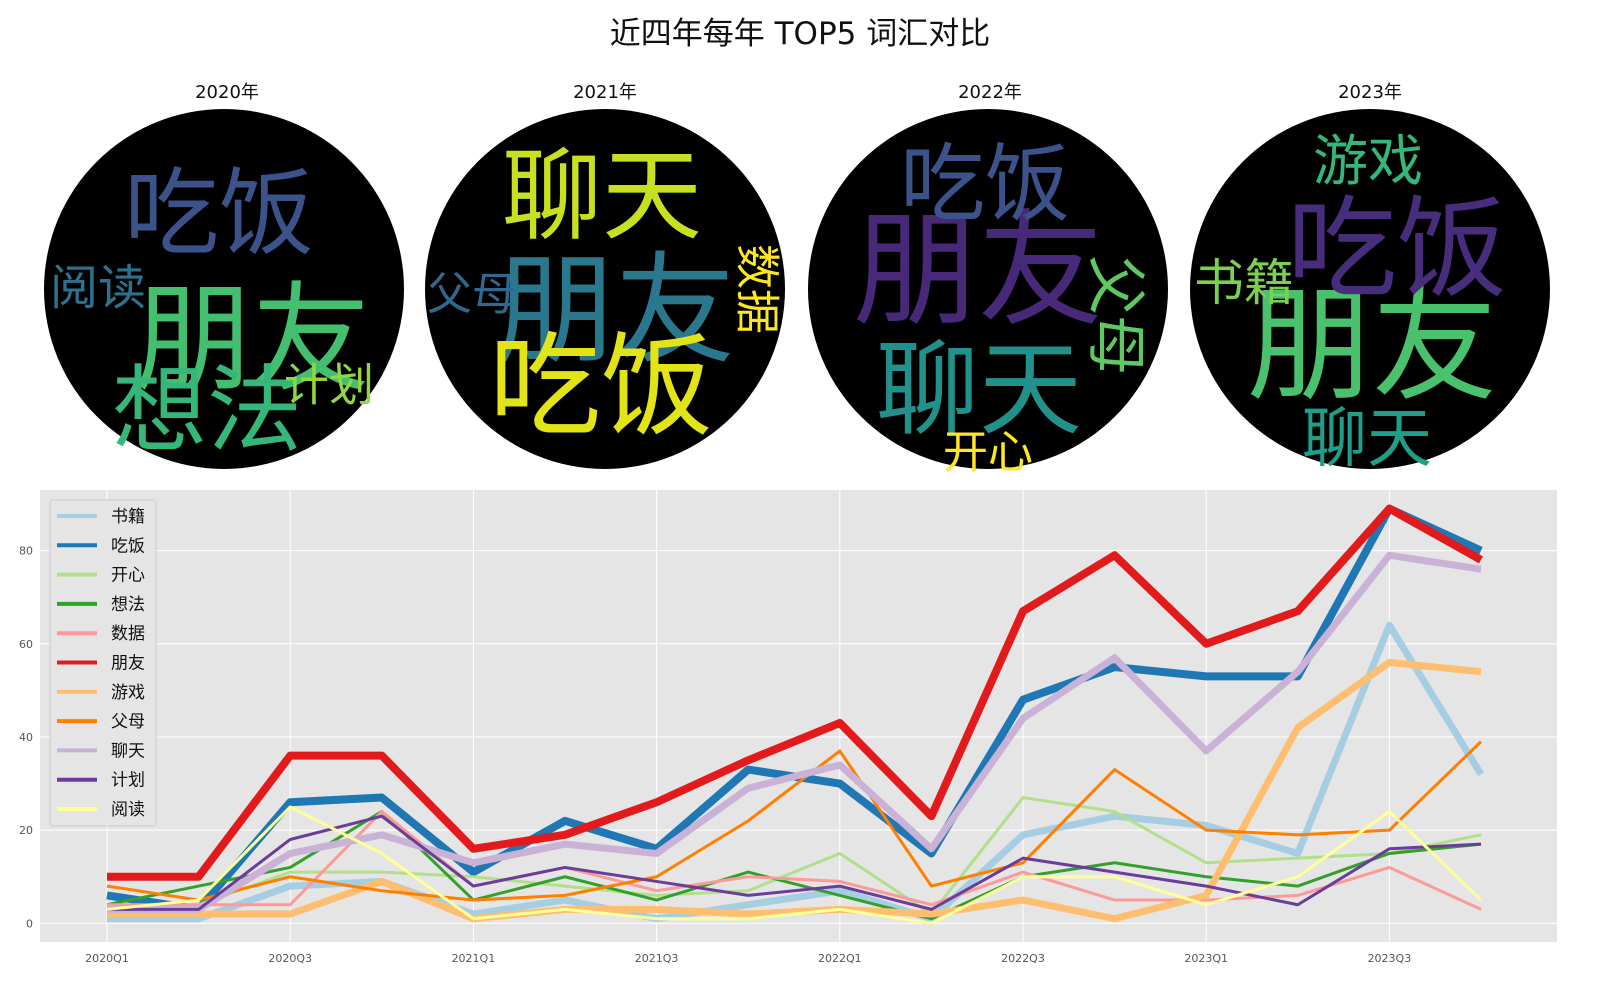  Describe the element at coordinates (128, 781) in the screenshot. I see `legend-label: 计划` at that location.